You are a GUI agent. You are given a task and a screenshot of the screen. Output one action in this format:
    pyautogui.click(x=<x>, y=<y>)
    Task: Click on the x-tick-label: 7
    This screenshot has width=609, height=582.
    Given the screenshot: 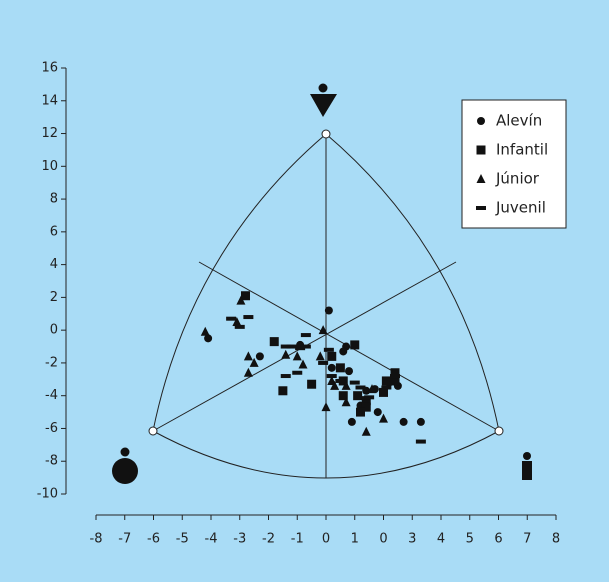 What is the action you would take?
    pyautogui.click(x=527, y=539)
    